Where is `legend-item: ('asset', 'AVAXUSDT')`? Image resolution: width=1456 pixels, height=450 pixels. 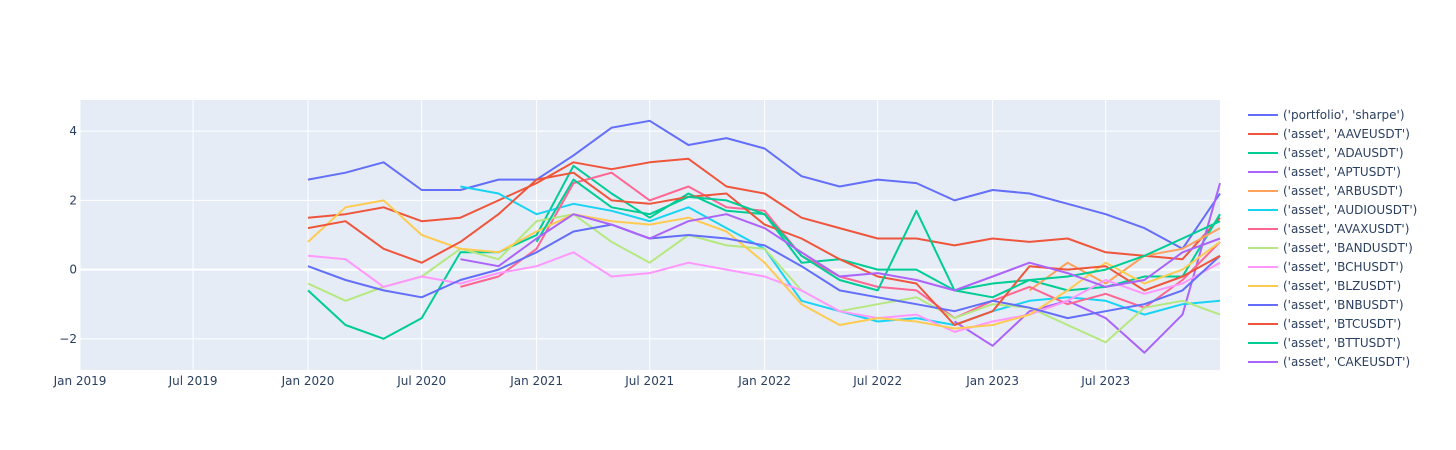
legend-item: ('asset', 'AVAXUSDT') is located at coordinates (1328, 229).